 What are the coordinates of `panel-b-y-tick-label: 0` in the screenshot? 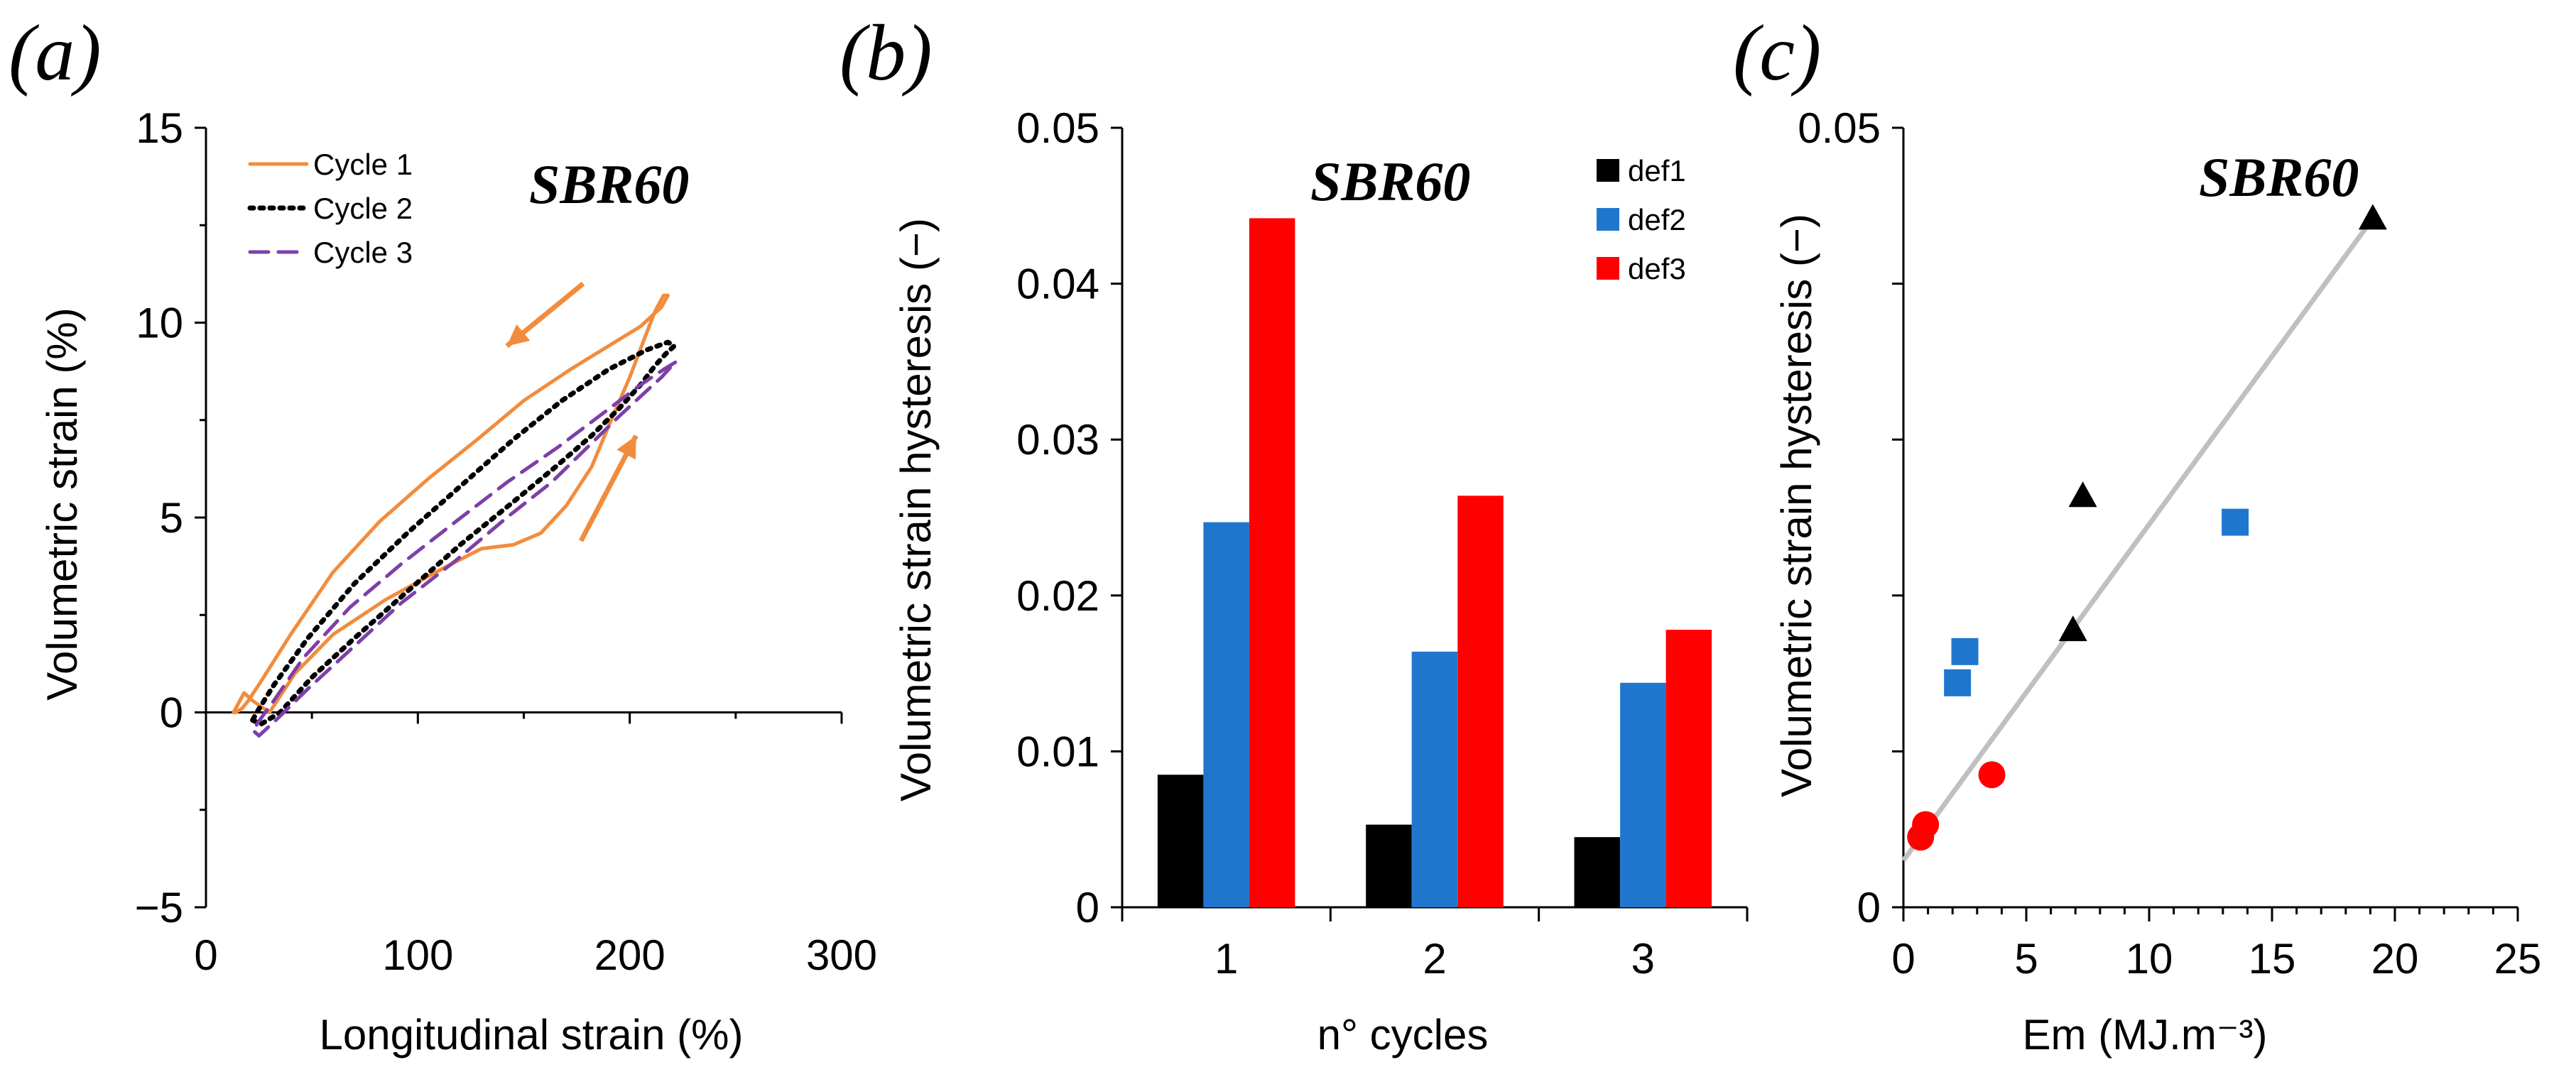 It's located at (1088, 907).